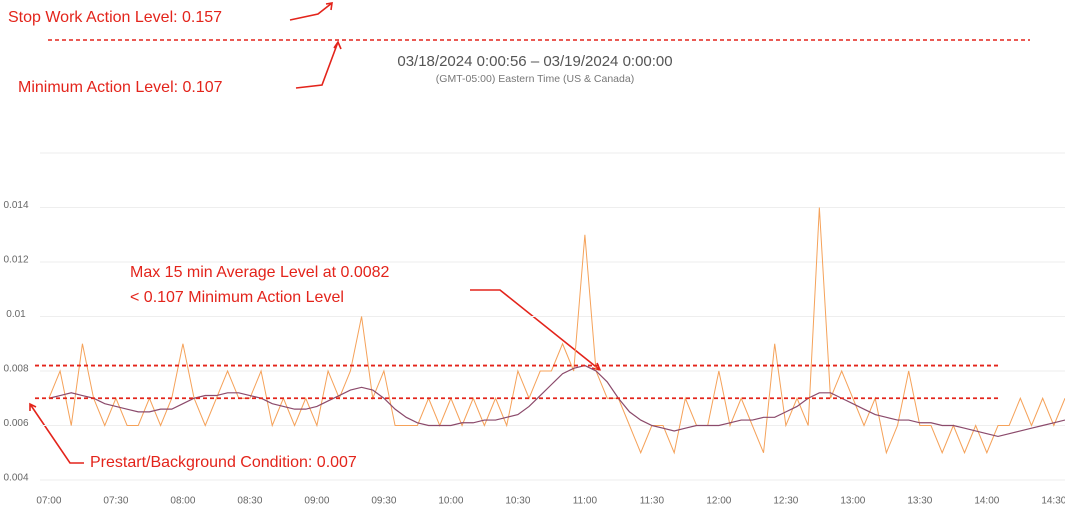 This screenshot has height=513, width=1065. I want to click on timezone: (GMT-05:00) Eastern Time (US & Canada), so click(535, 79).